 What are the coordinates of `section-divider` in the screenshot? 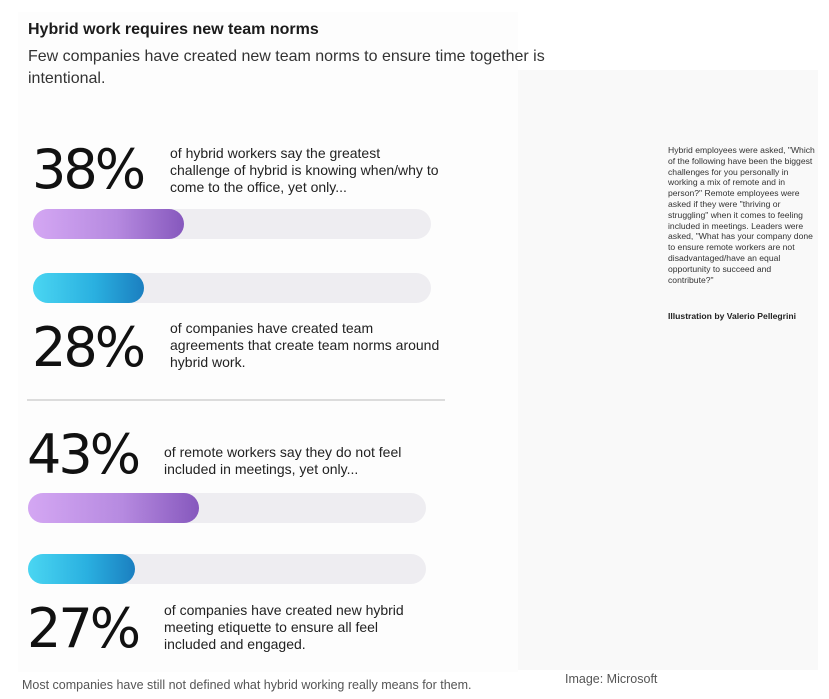 It's located at (236, 400).